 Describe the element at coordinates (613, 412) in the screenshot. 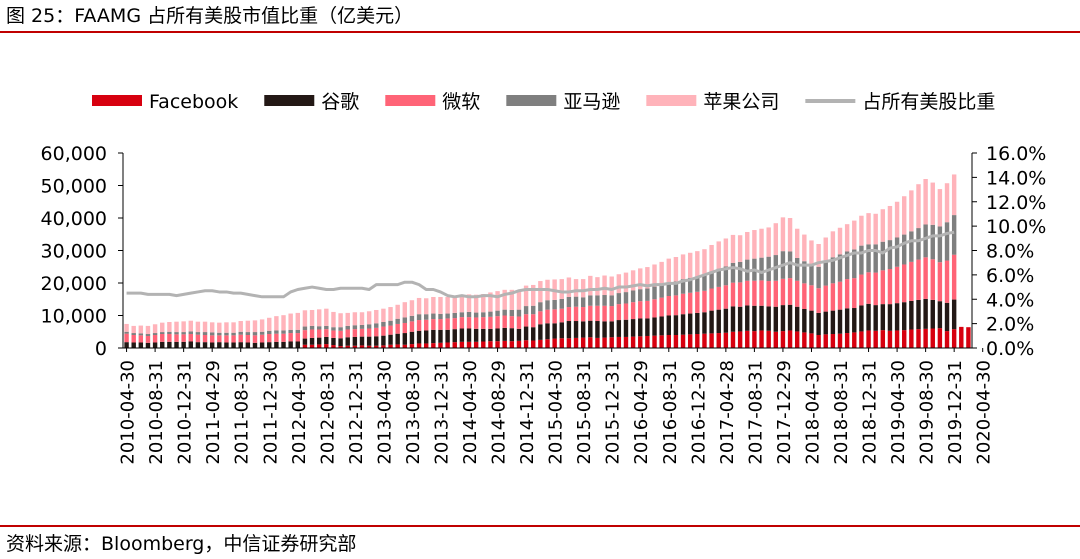

I see `x-tick-label: 2015-12-31` at that location.